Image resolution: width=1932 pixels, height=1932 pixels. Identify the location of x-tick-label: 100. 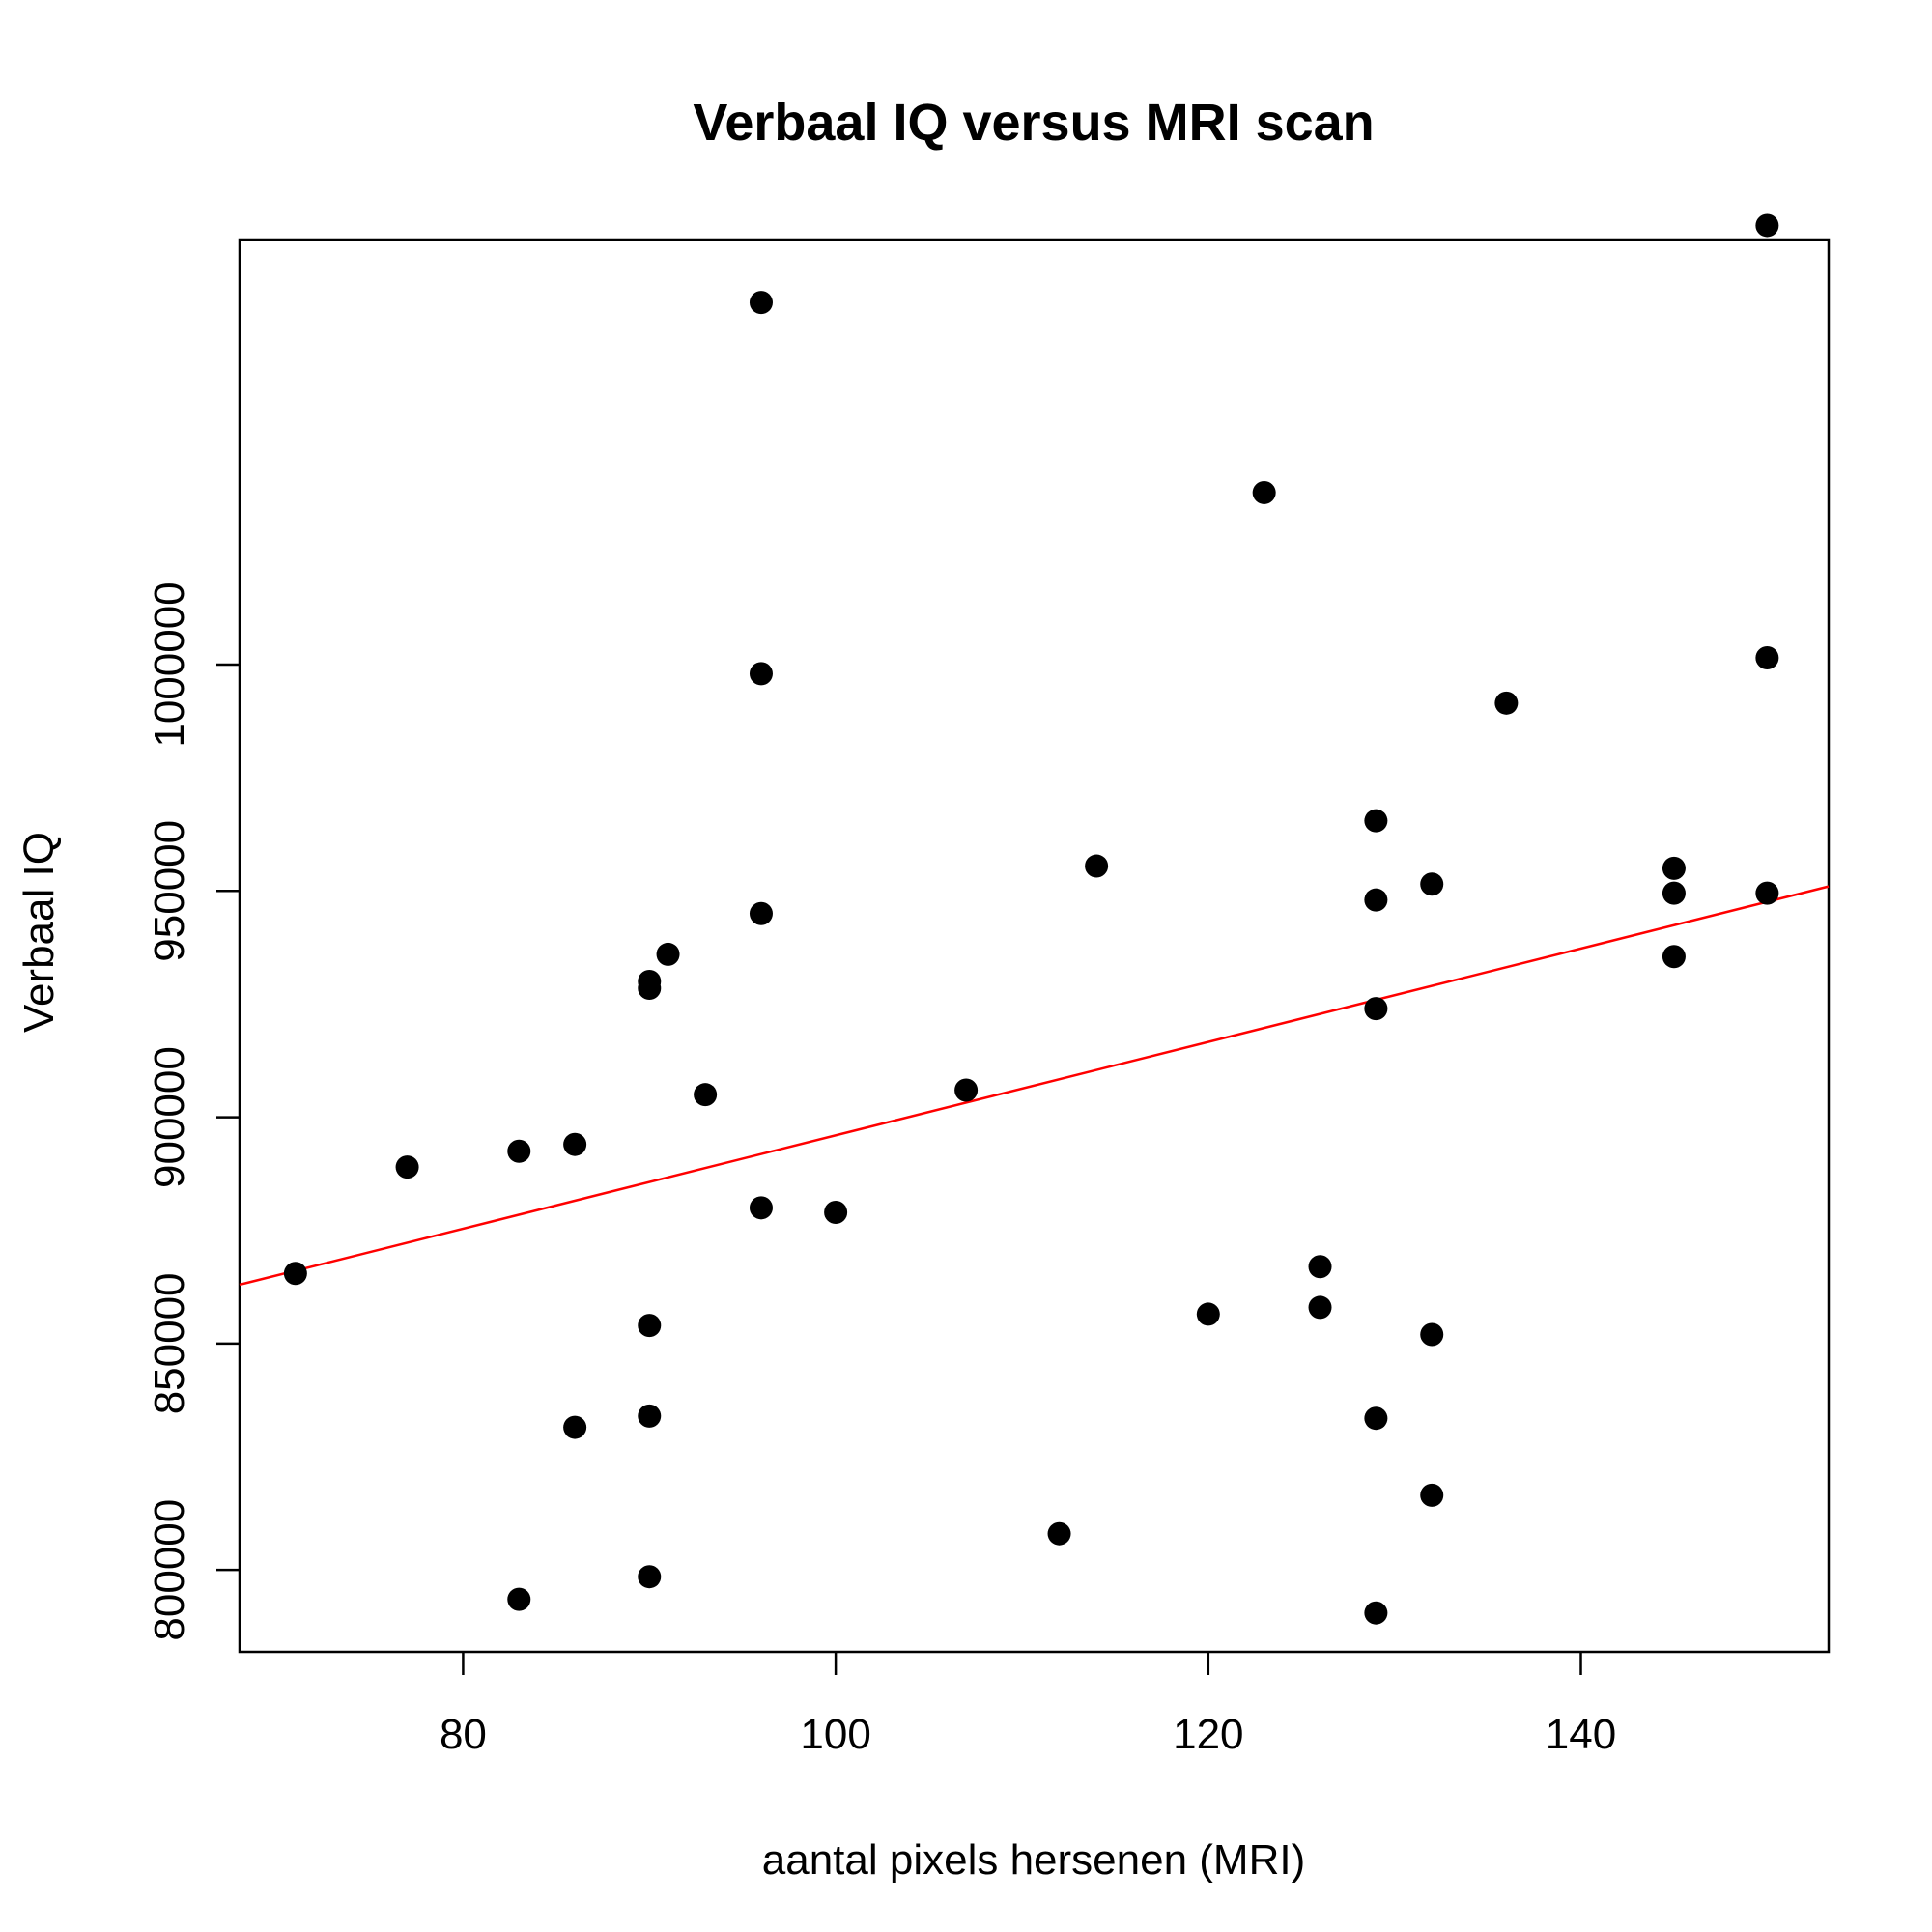
(835, 1734).